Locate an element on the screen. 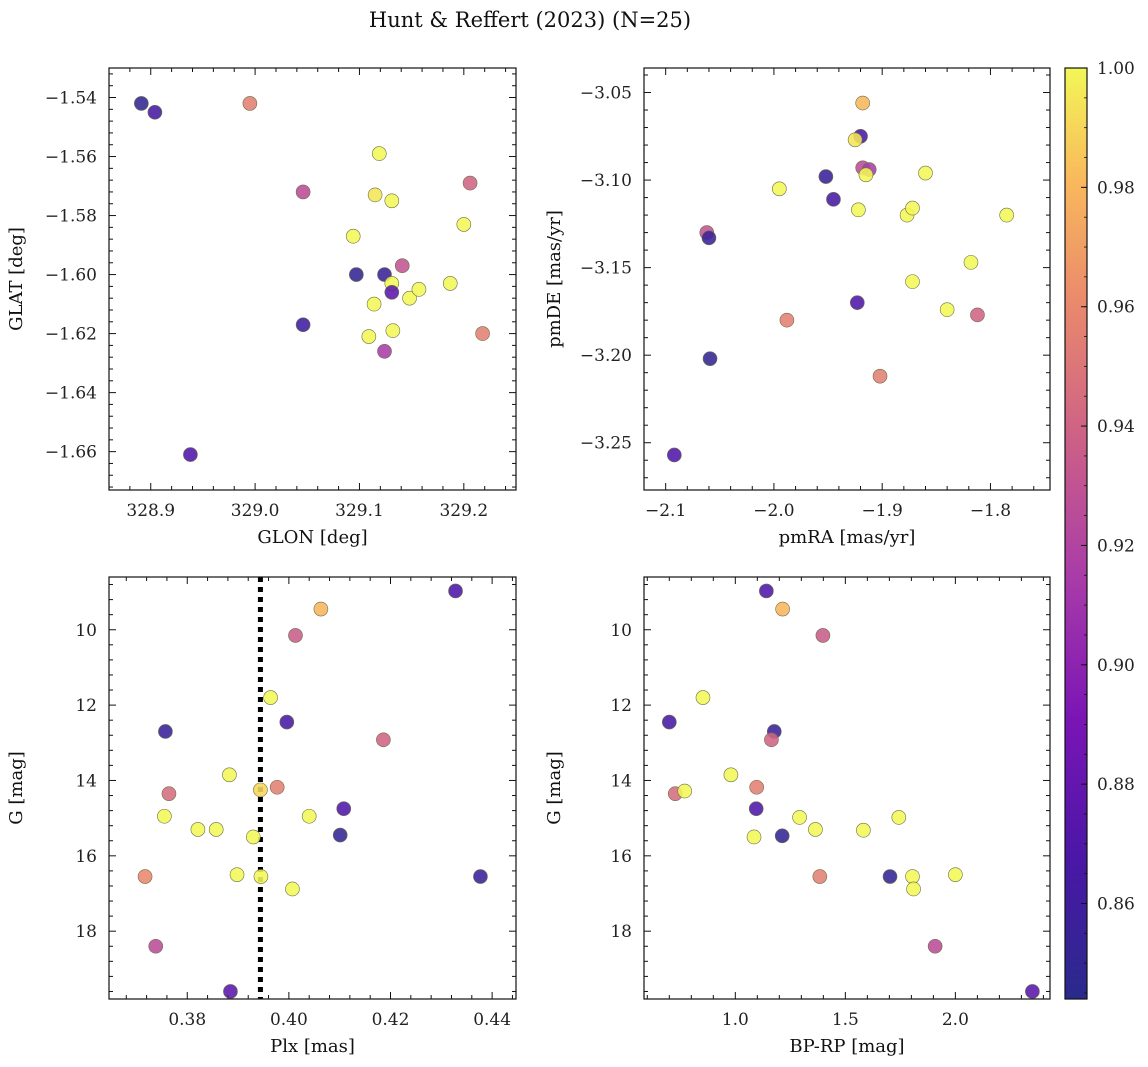 The image size is (1148, 1067). figure-title: Hunt & Reffert (2023) (N=25) is located at coordinates (530, 20).